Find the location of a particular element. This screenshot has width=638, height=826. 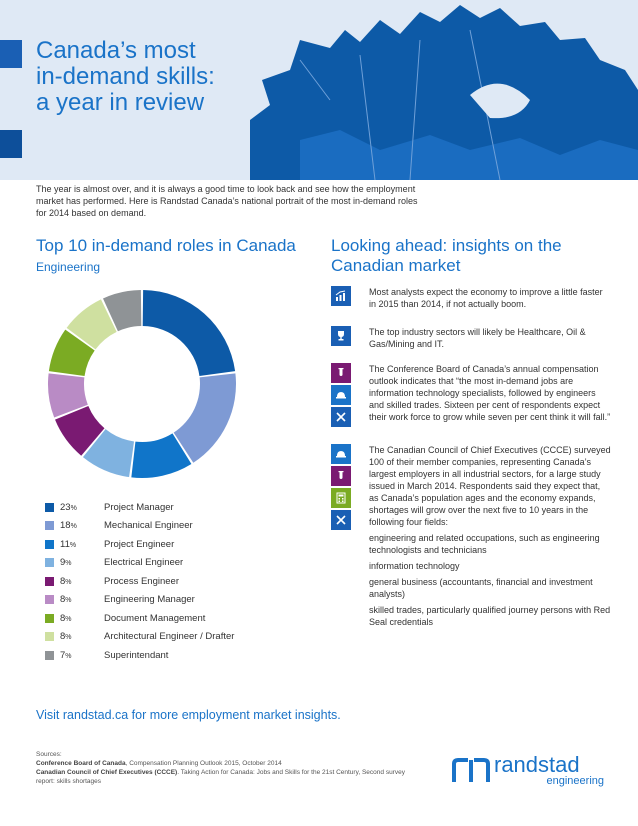

title-line-2: in-demand skills: is located at coordinates (125, 76).